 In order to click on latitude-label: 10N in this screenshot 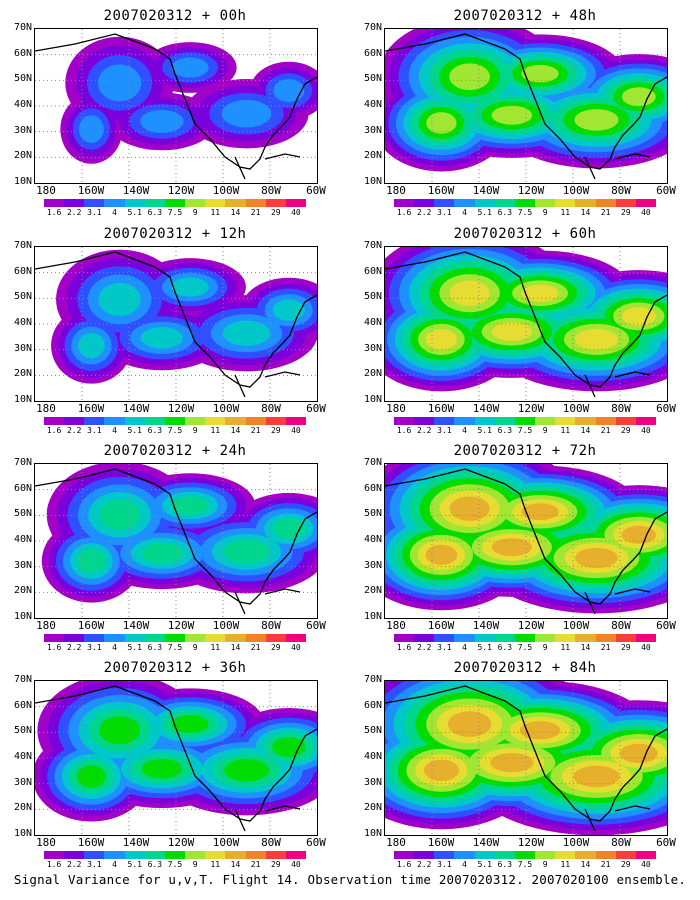, I will do `click(22, 616)`.